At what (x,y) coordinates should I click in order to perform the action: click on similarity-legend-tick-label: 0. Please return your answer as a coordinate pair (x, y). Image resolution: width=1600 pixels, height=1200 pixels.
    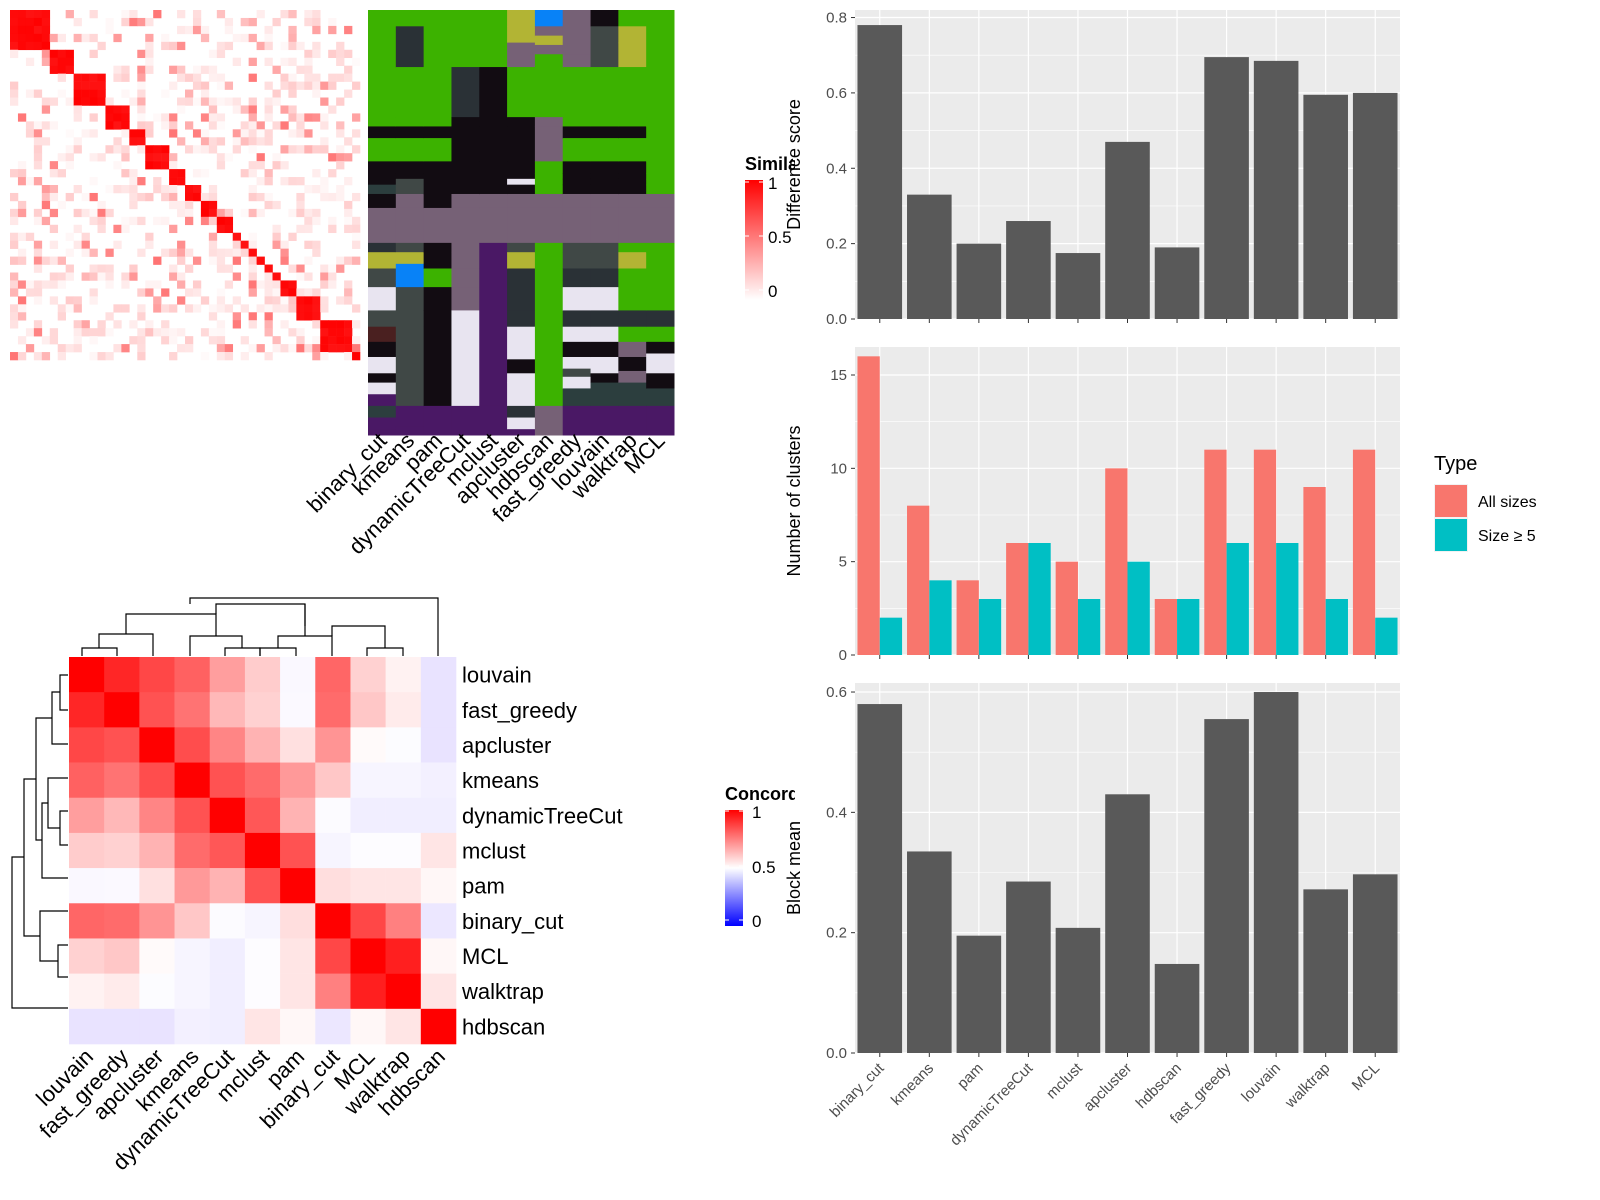
    Looking at the image, I should click on (772, 291).